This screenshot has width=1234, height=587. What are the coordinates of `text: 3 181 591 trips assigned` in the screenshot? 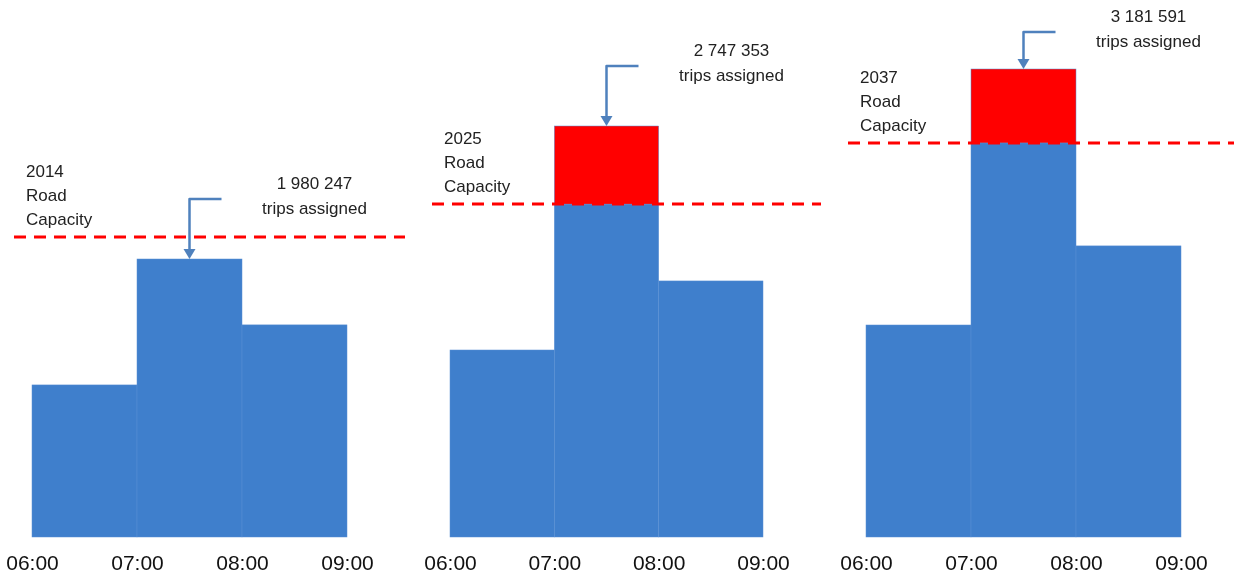 It's located at (1148, 29).